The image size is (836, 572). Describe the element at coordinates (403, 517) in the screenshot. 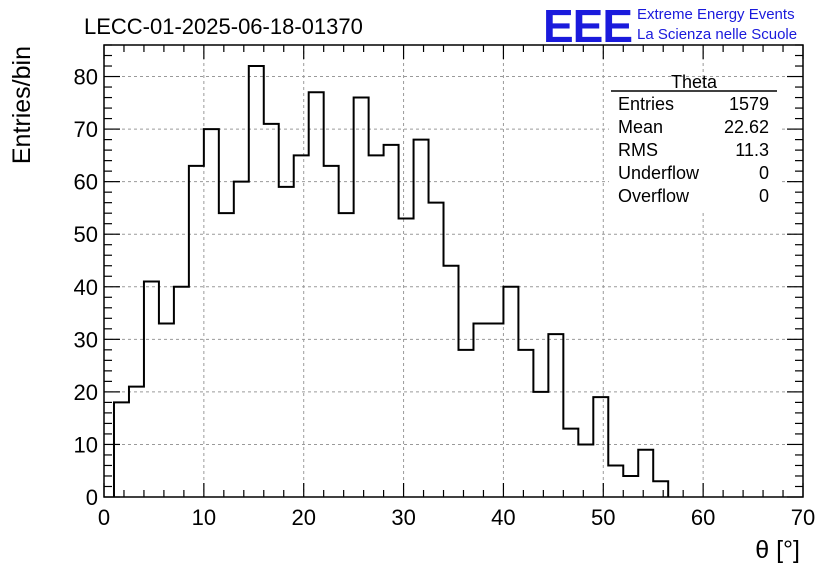

I see `x-tick-label: 30` at that location.